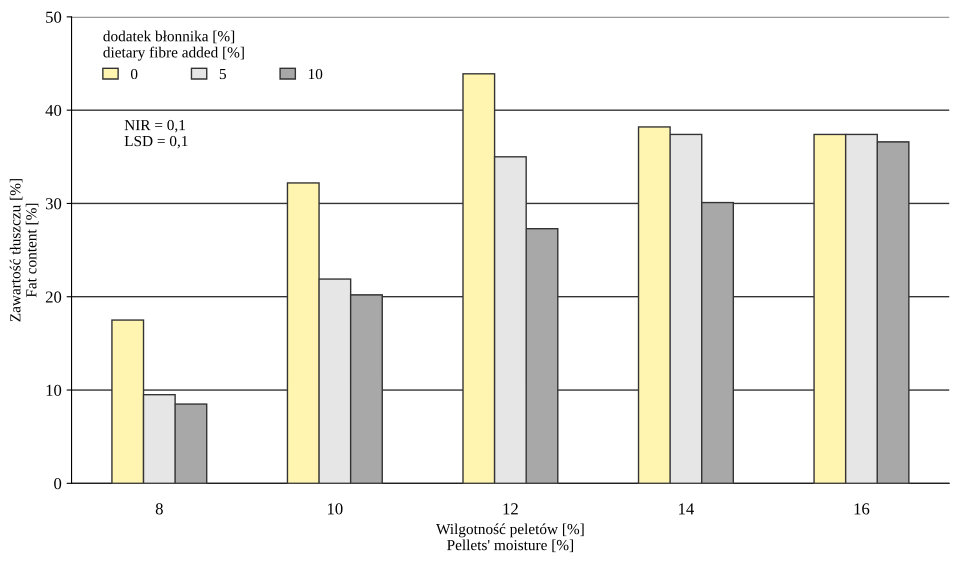  Describe the element at coordinates (335, 508) in the screenshot. I see `x-tick-label: 10` at that location.